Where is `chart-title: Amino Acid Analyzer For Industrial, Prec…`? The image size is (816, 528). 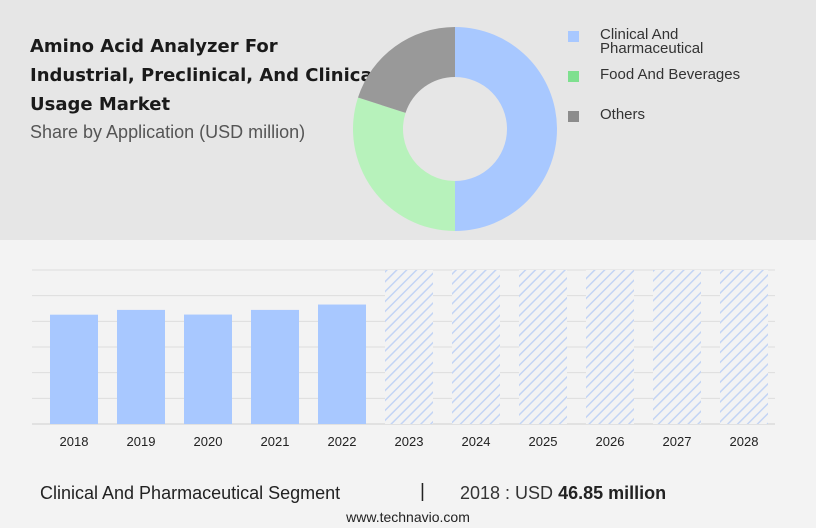
chart-title: Amino Acid Analyzer For Industrial, Prec… is located at coordinates (204, 75).